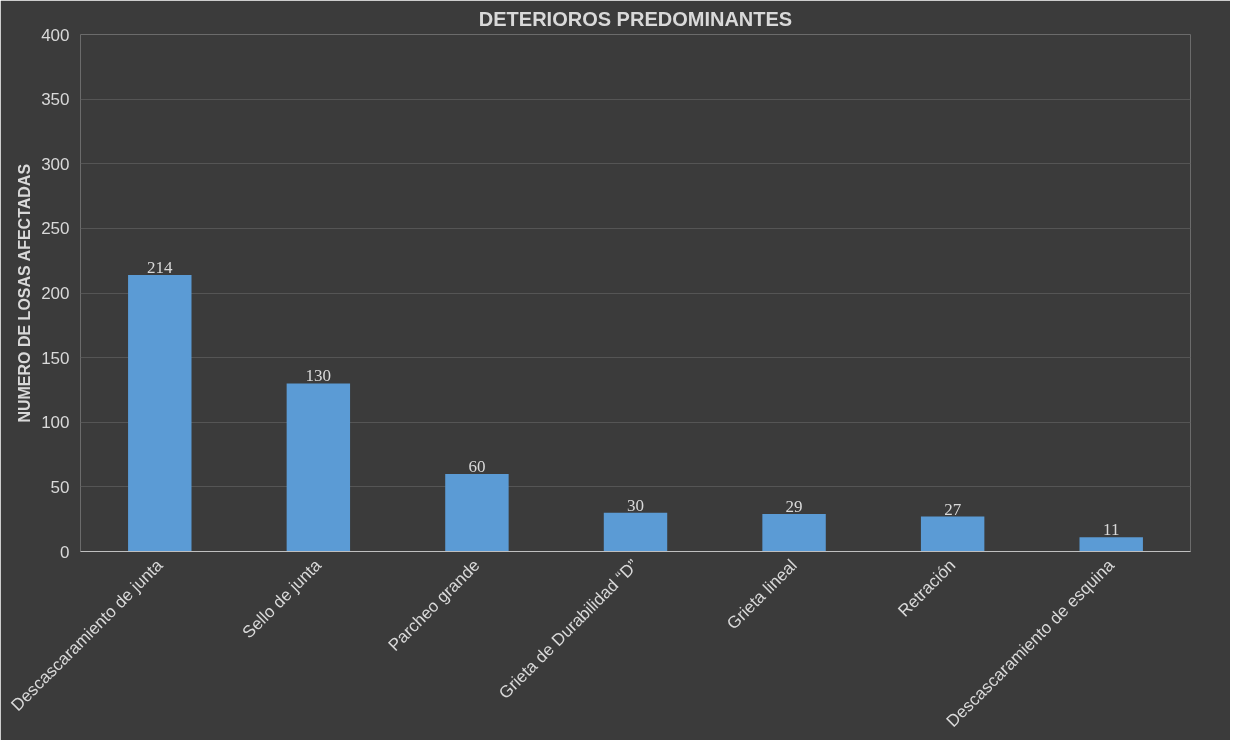  What do you see at coordinates (55, 100) in the screenshot?
I see `y-tick-label: 350` at bounding box center [55, 100].